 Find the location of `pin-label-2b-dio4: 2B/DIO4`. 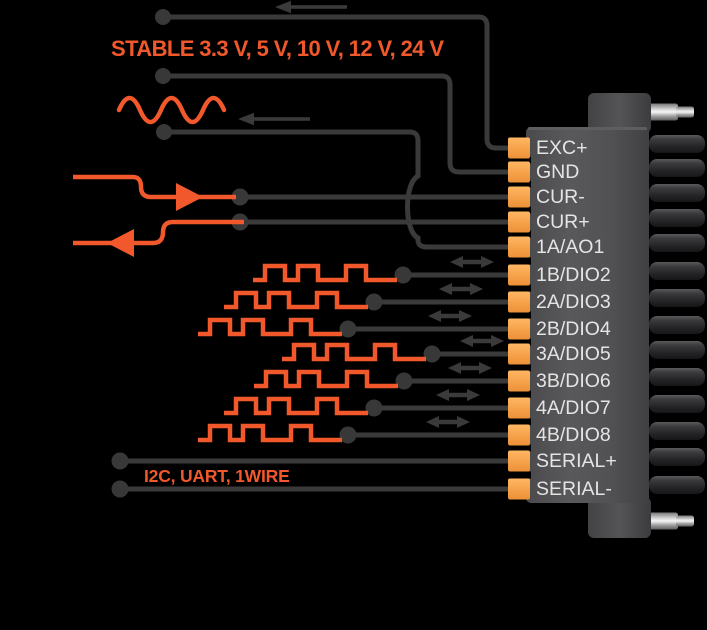

pin-label-2b-dio4: 2B/DIO4 is located at coordinates (573, 329).